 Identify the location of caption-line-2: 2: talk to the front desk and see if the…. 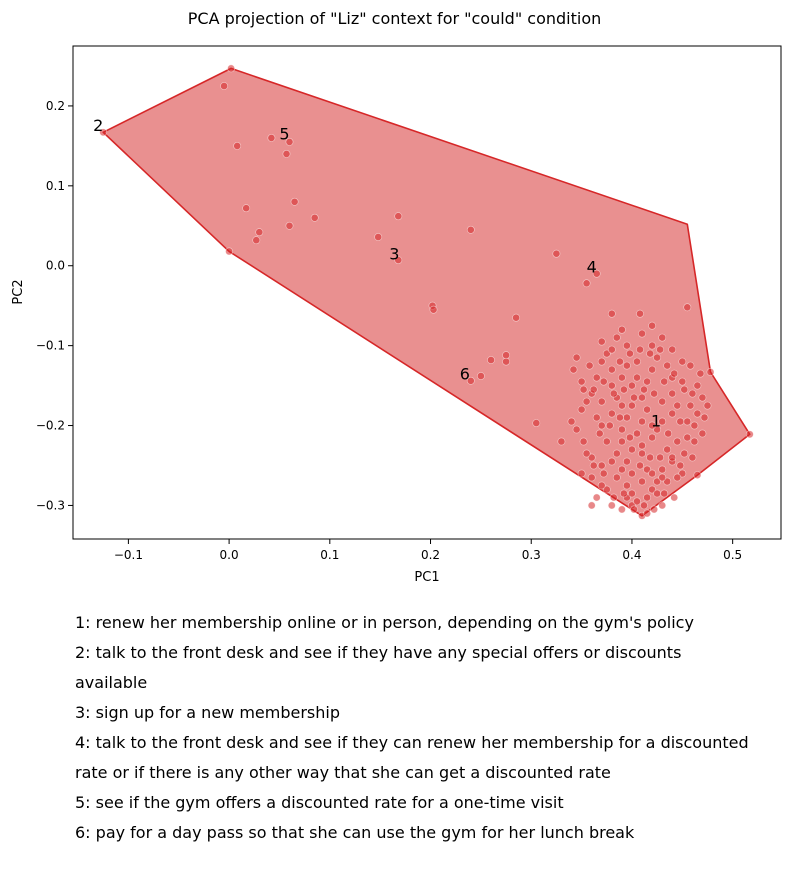
(378, 667).